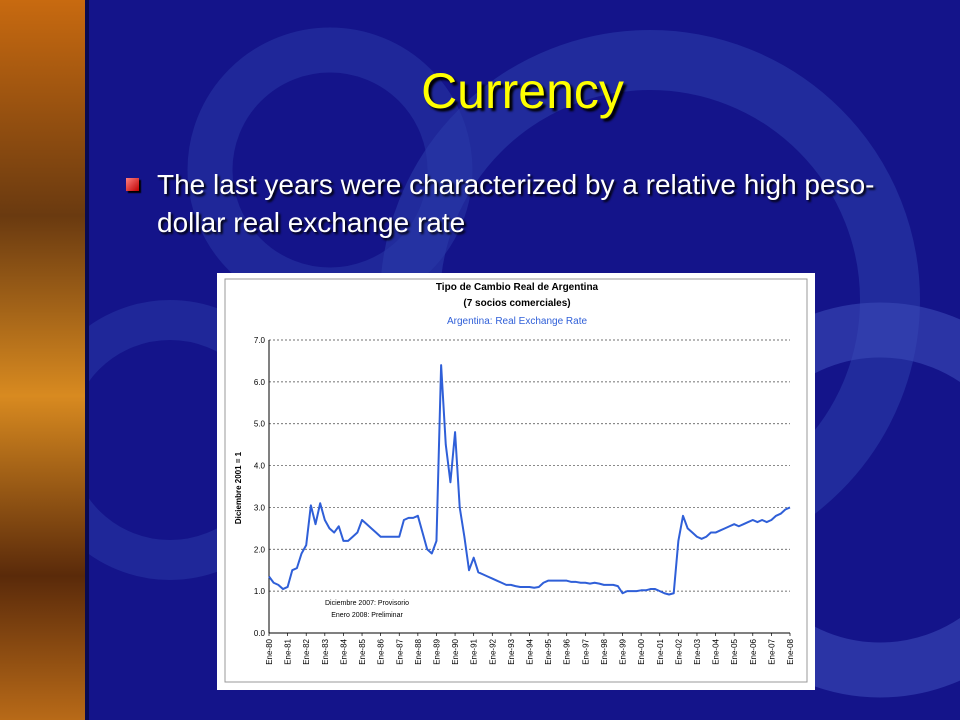  Describe the element at coordinates (418, 651) in the screenshot. I see `x-tick-label: Ene-88` at that location.